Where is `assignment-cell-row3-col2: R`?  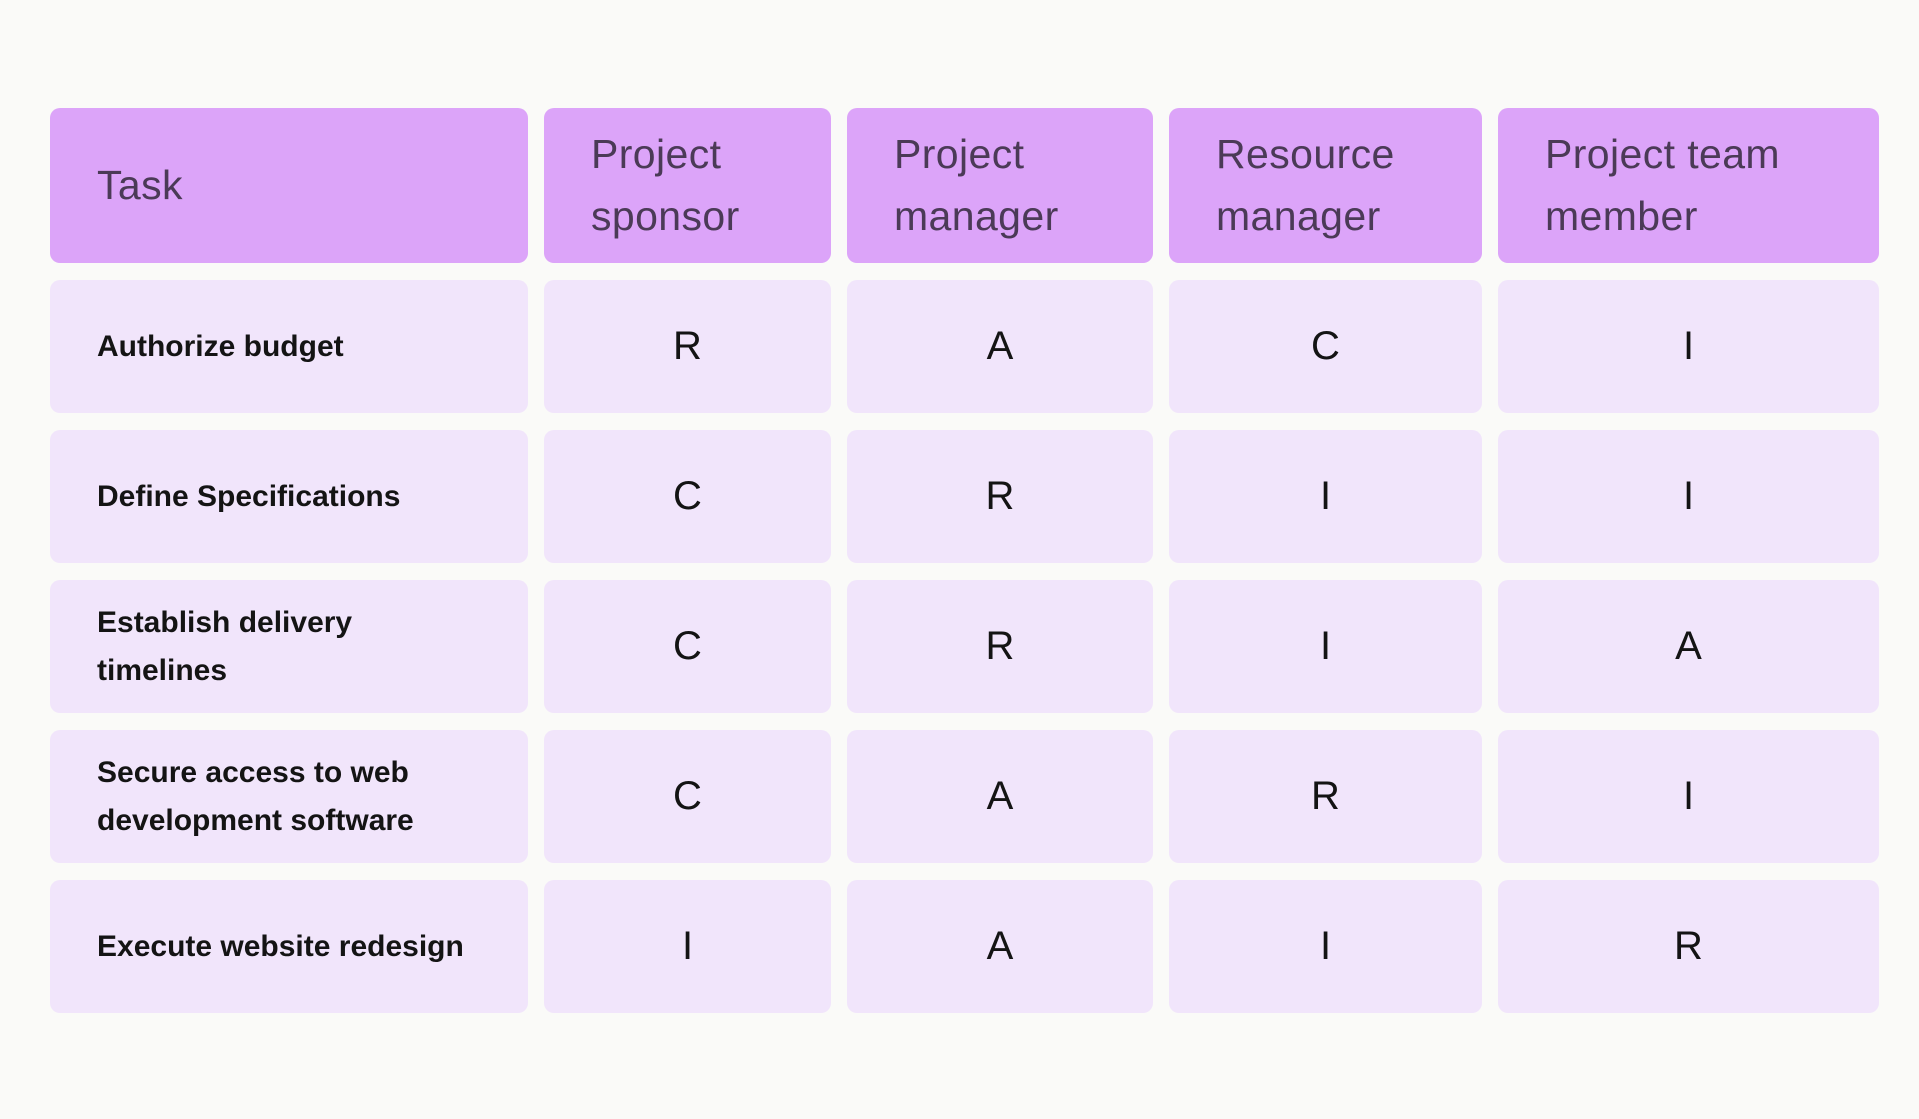 assignment-cell-row3-col2: R is located at coordinates (1000, 646).